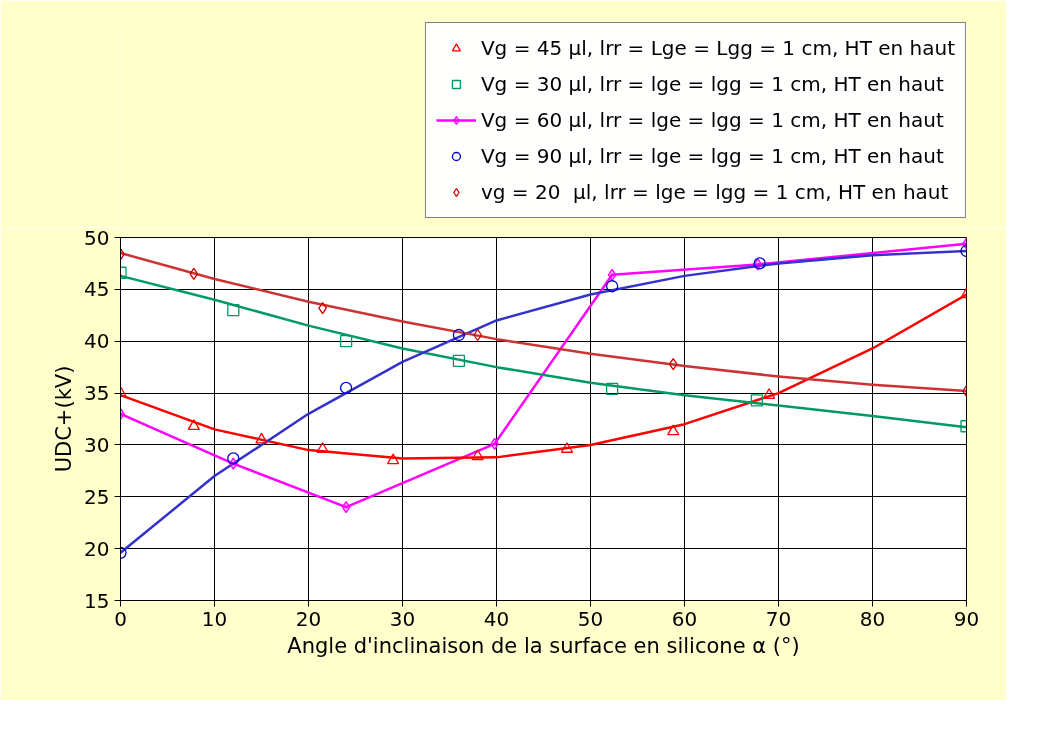 The height and width of the screenshot is (751, 1056). What do you see at coordinates (590, 618) in the screenshot?
I see `x-tick-label: 50` at bounding box center [590, 618].